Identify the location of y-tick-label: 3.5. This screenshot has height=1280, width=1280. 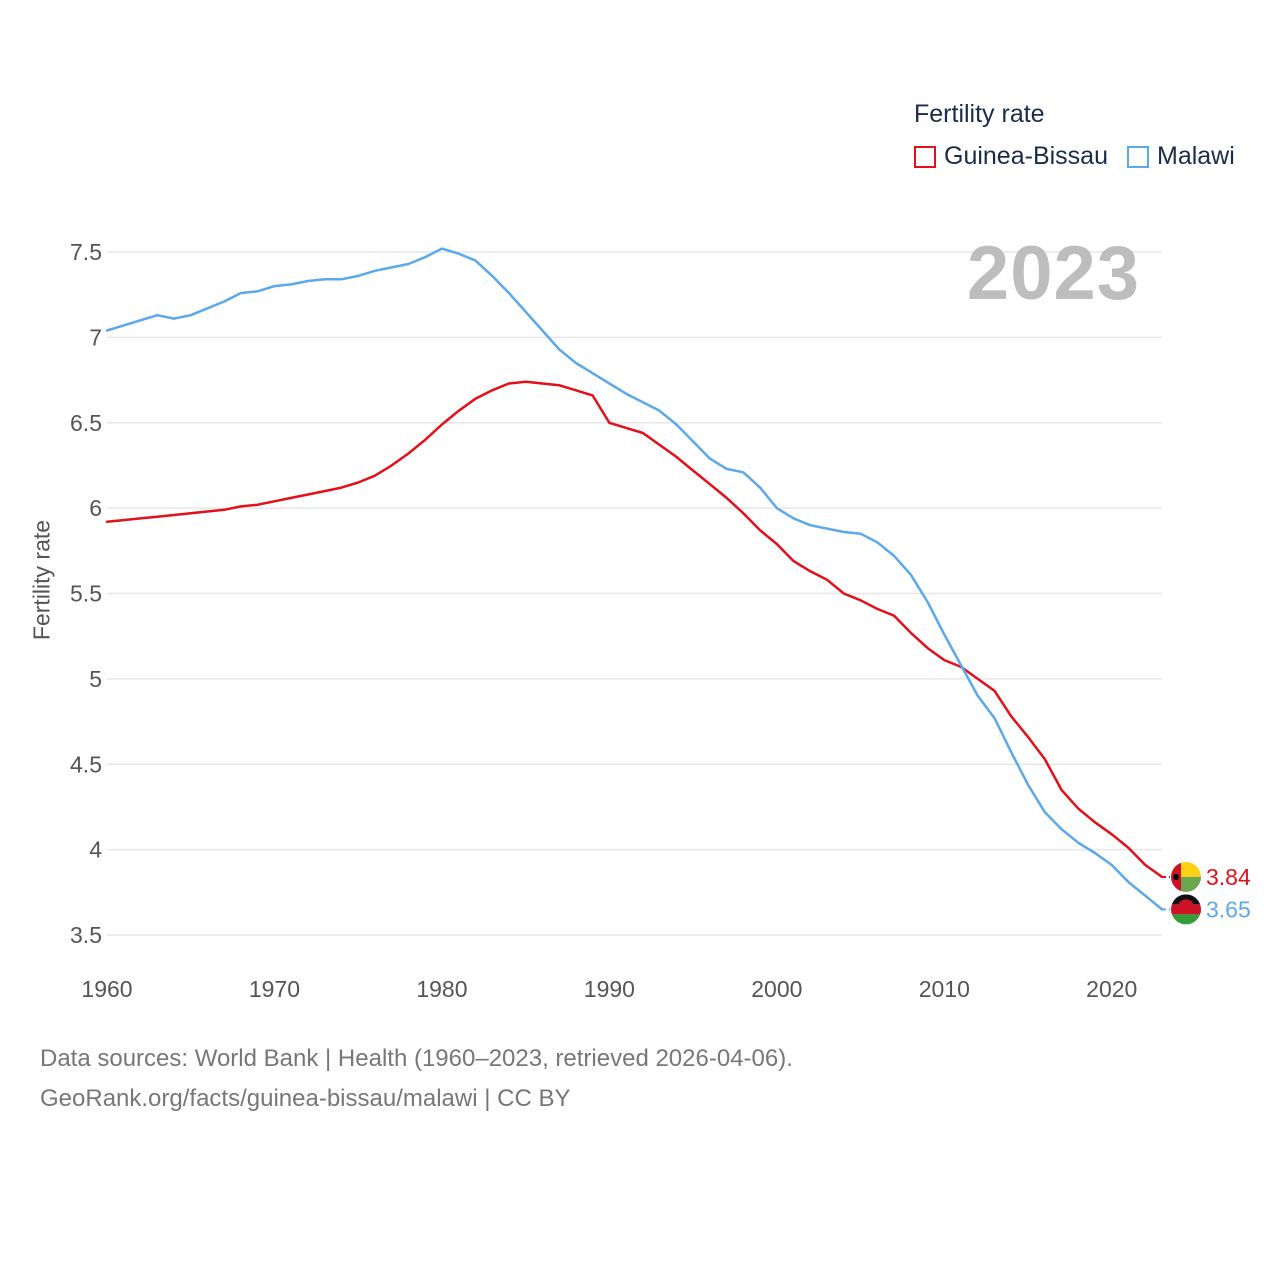
(86, 935).